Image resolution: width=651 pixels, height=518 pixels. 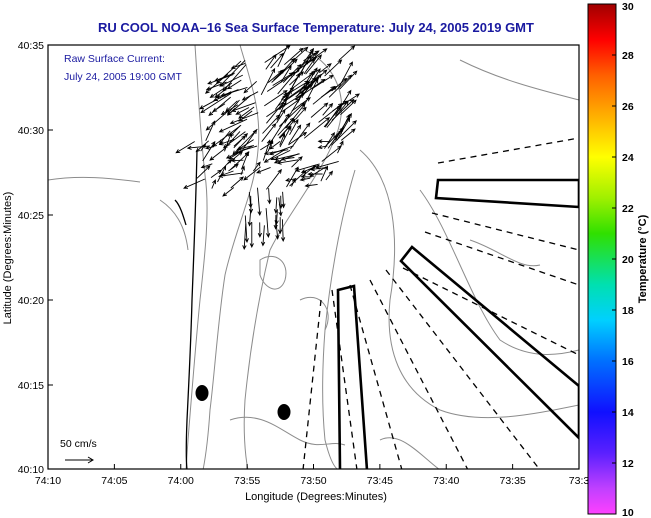 I want to click on x-tick-label: 73:3, so click(x=579, y=481).